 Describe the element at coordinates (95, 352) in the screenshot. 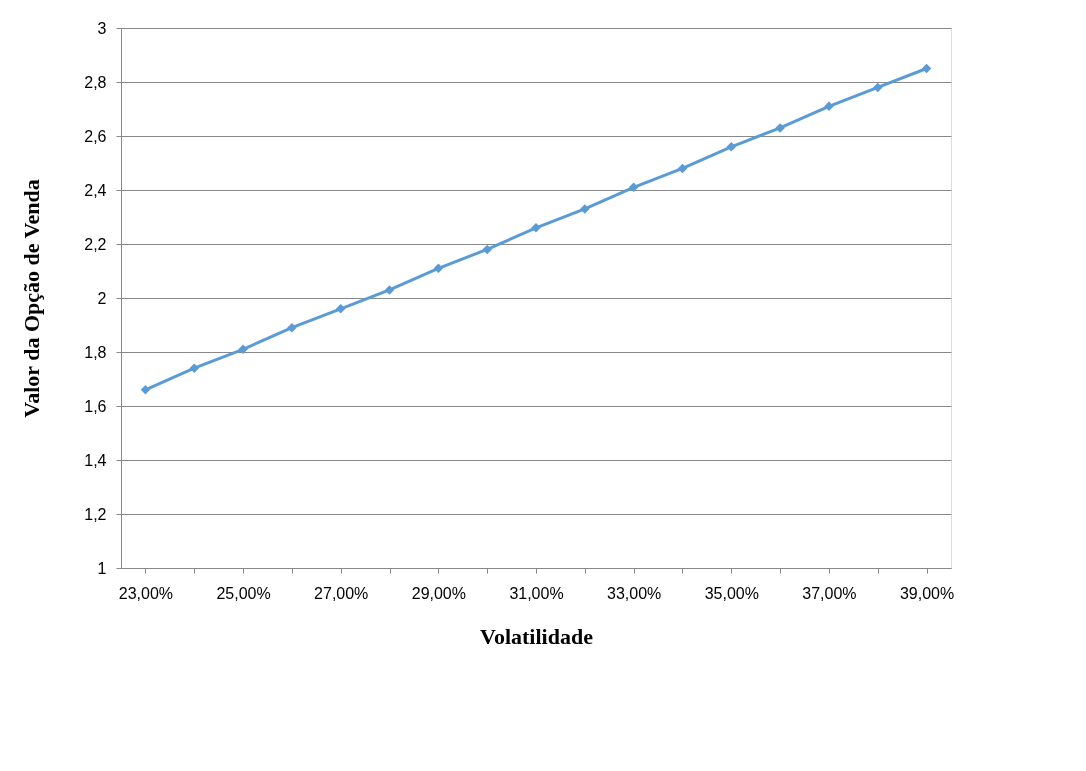

I see `y-tick-label: 1,8` at that location.